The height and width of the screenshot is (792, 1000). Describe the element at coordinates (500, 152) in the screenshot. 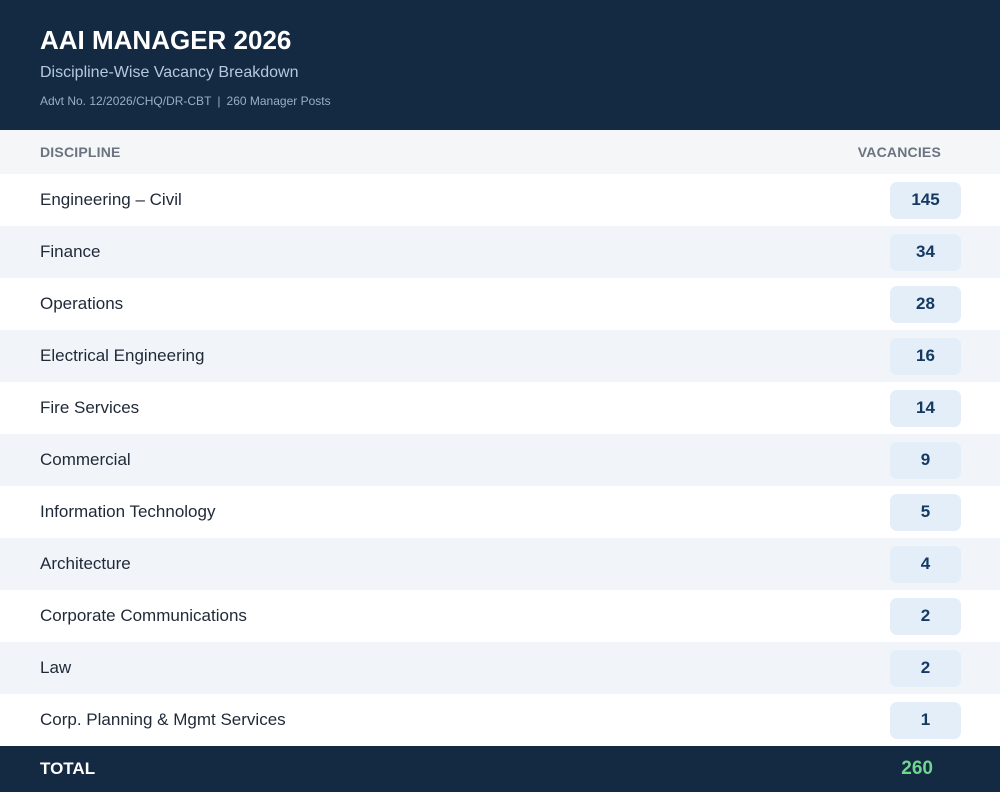

I see `table-header: DISCIPLINE VACANCIES` at that location.